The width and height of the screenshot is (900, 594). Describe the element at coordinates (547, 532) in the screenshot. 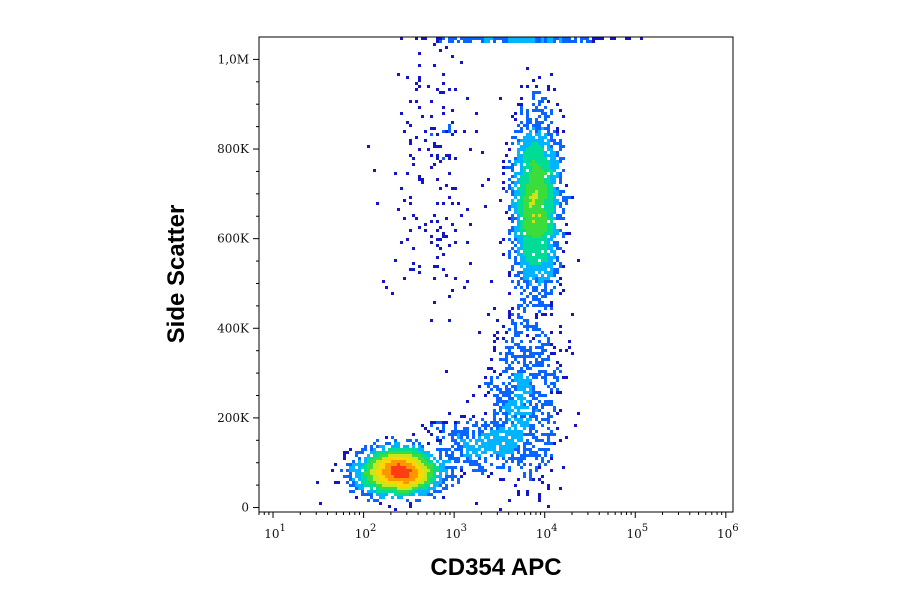

I see `x-tick-label: 104` at that location.